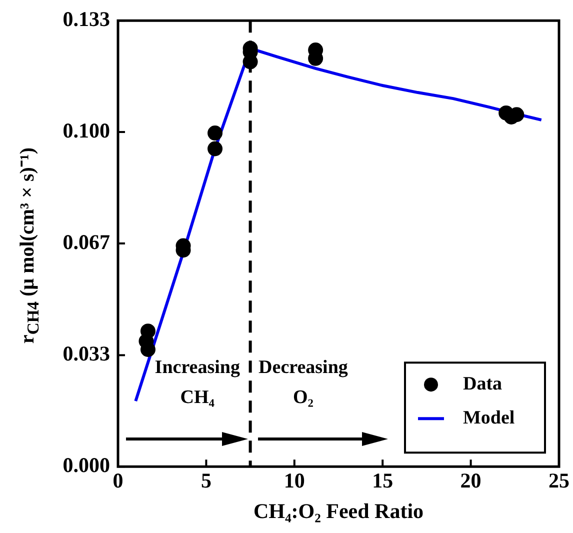 The width and height of the screenshot is (573, 533). What do you see at coordinates (86, 354) in the screenshot?
I see `y-tick-label: 0.033` at bounding box center [86, 354].